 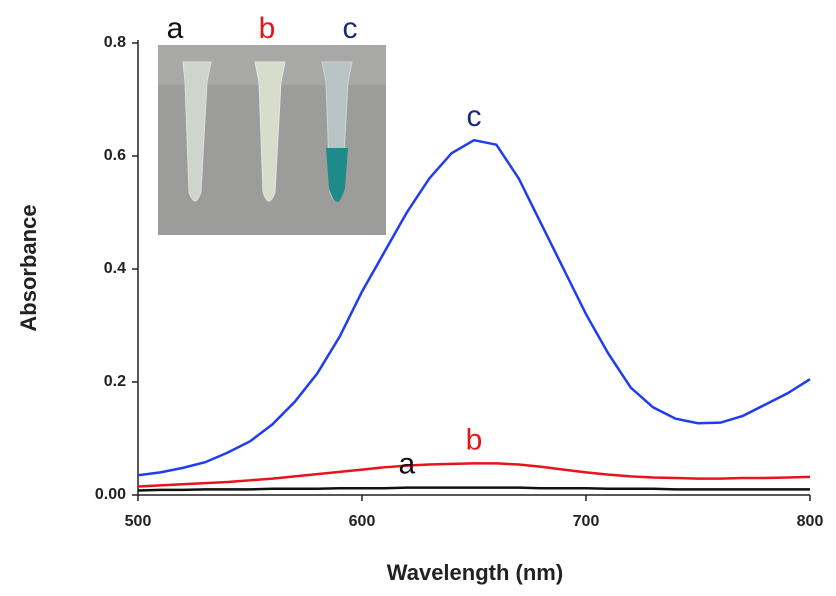 I want to click on y-tick-label: 0.4, so click(x=115, y=268).